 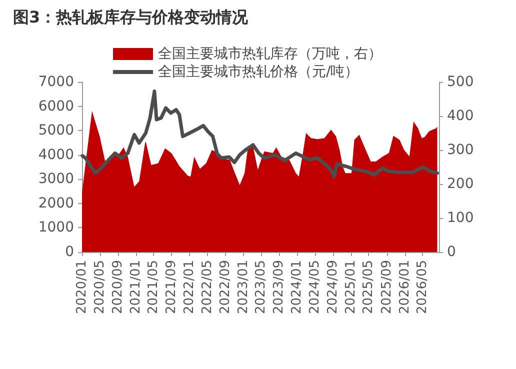 What do you see at coordinates (207, 287) in the screenshot?
I see `x-tick-label: 2022/05` at bounding box center [207, 287].